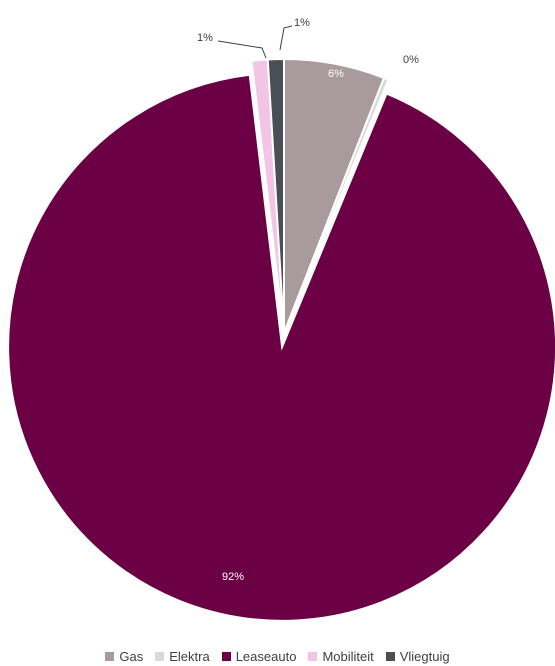  I want to click on legend-item-vliegtuig: Vliegtuig, so click(417, 656).